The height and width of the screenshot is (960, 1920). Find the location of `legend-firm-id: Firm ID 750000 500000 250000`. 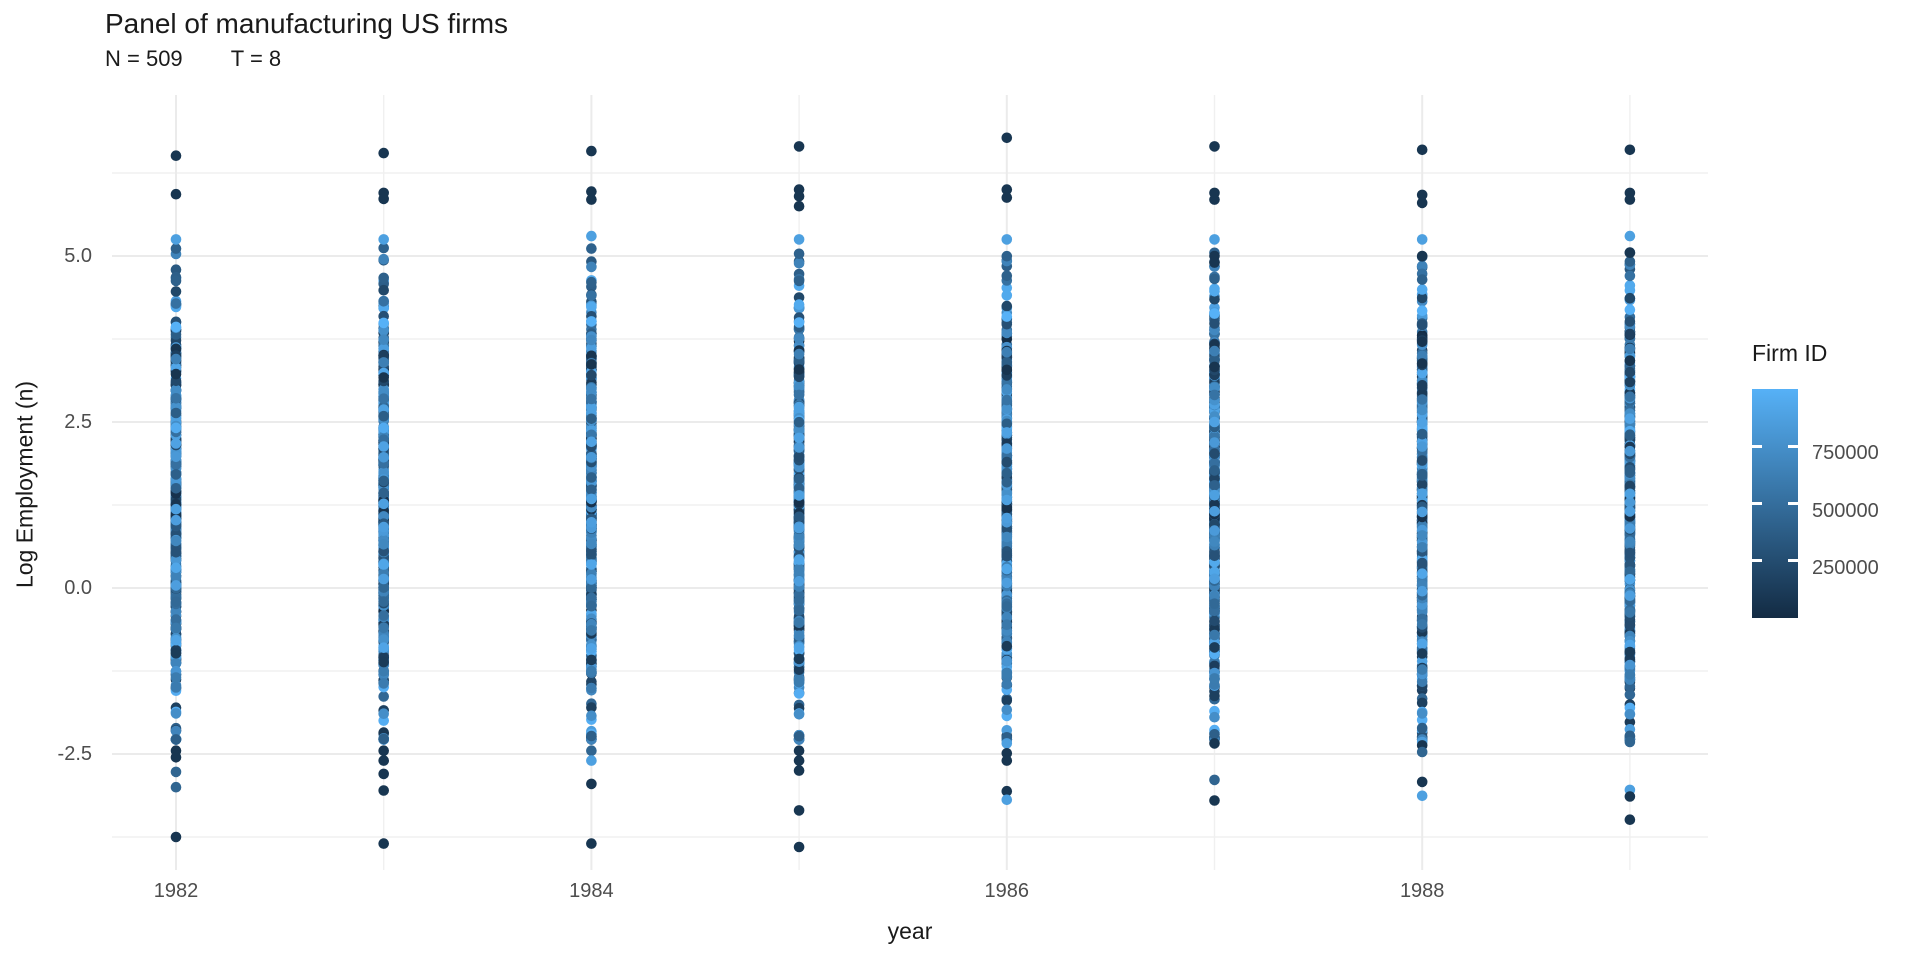

legend-firm-id: Firm ID 750000 500000 250000 is located at coordinates (1836, 479).